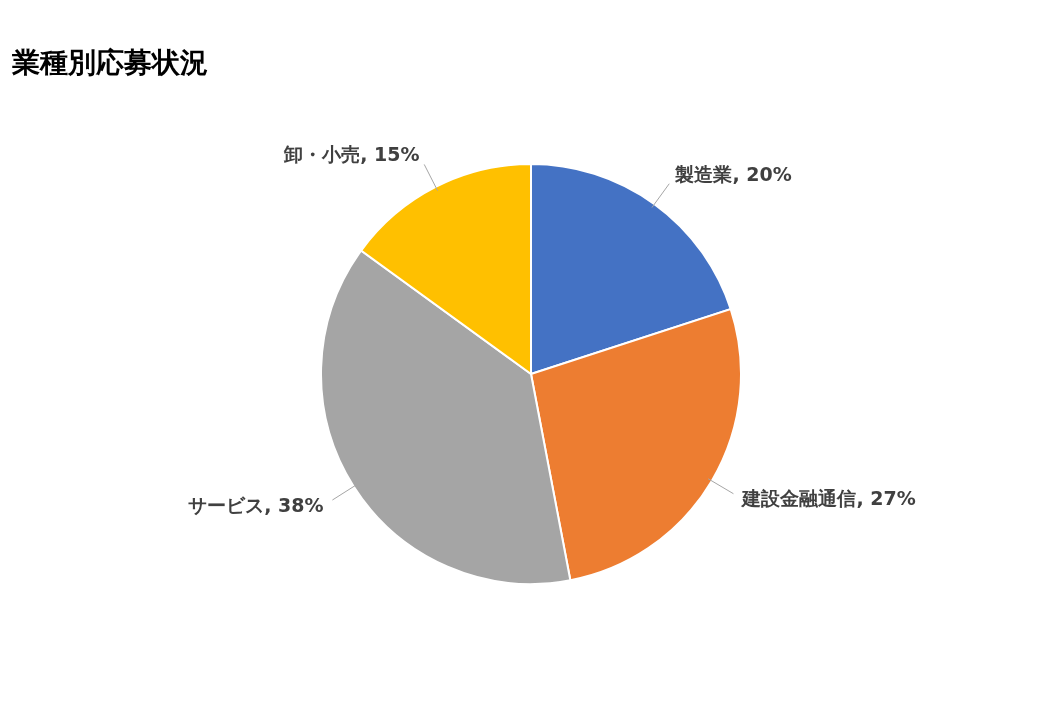 The image size is (1040, 720). What do you see at coordinates (109, 62) in the screenshot?
I see `chart-title: 業種別応募状況` at bounding box center [109, 62].